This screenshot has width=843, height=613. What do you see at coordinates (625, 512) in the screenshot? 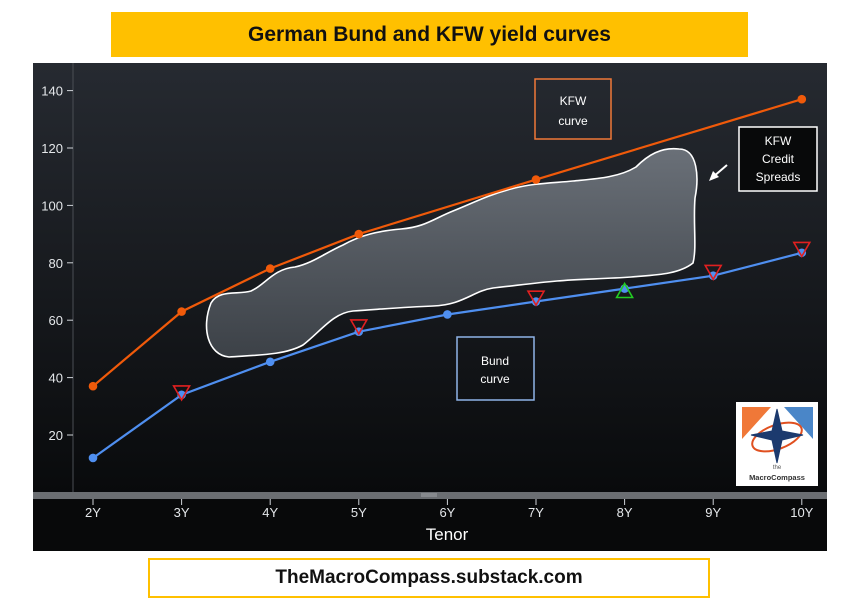
I see `x-tick-label: 8Y` at bounding box center [625, 512].